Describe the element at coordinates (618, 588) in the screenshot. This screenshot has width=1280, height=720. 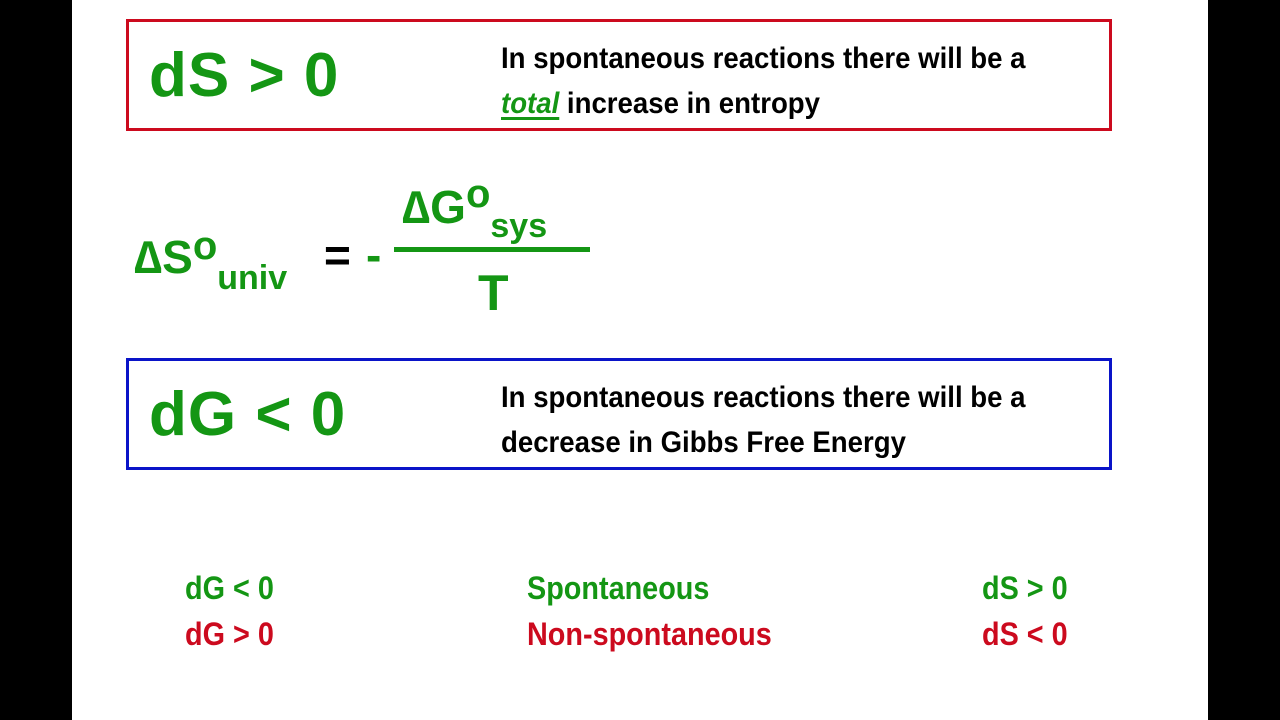
I see `summary-row1-label: Spontaneous` at that location.